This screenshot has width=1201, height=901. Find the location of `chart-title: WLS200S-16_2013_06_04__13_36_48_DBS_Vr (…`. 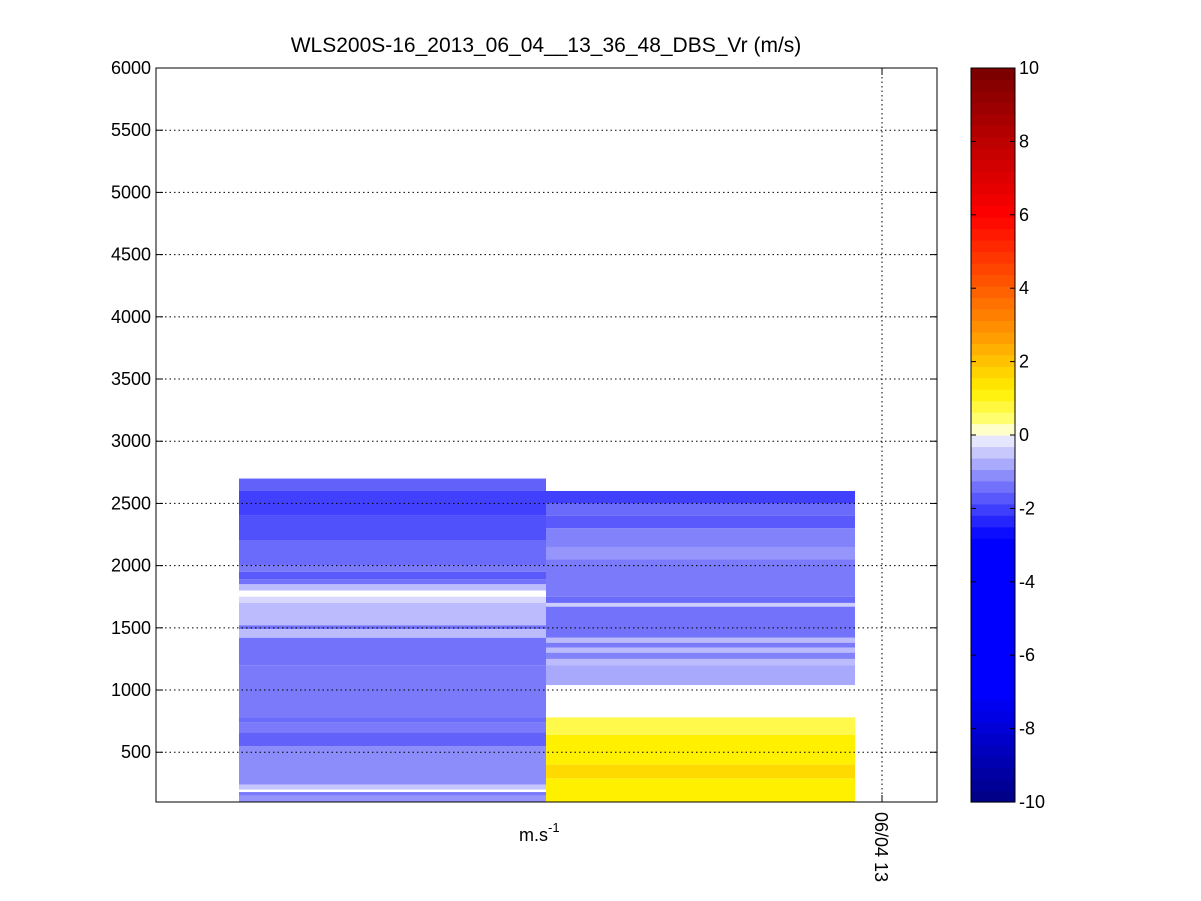

chart-title: WLS200S-16_2013_06_04__13_36_48_DBS_Vr (… is located at coordinates (546, 45).